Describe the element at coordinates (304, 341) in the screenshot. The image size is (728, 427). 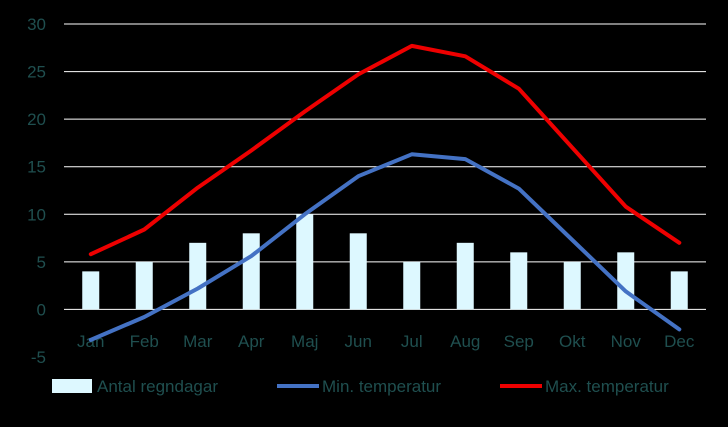
I see `x-tick-label: Maj` at that location.